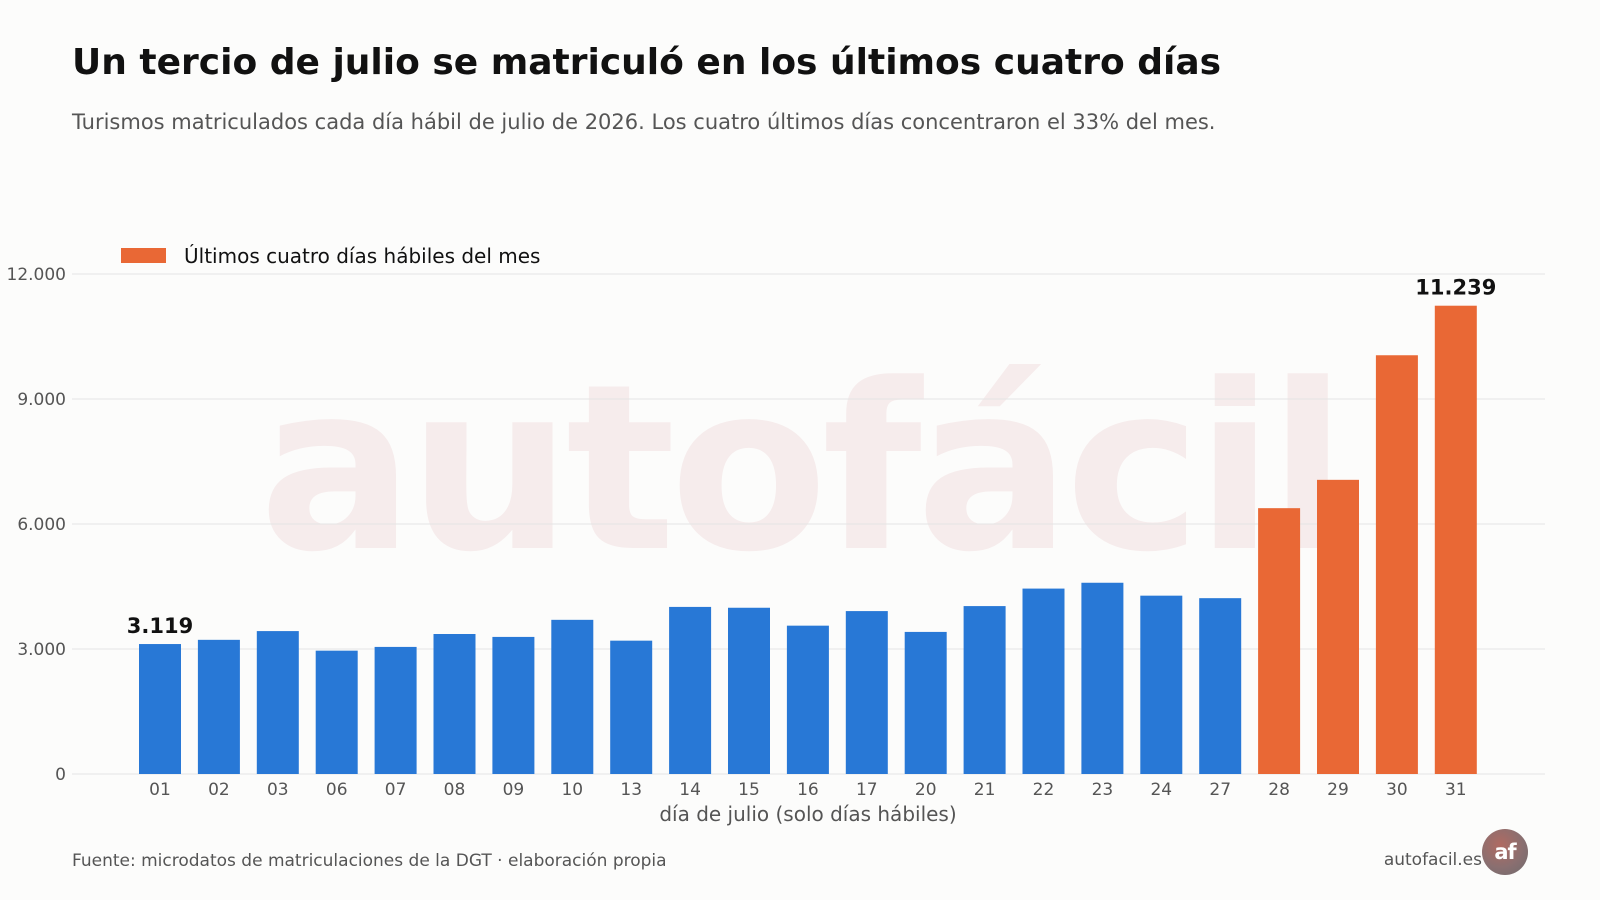 Image resolution: width=1600 pixels, height=900 pixels. What do you see at coordinates (926, 790) in the screenshot?
I see `x-tick-label: 20` at bounding box center [926, 790].